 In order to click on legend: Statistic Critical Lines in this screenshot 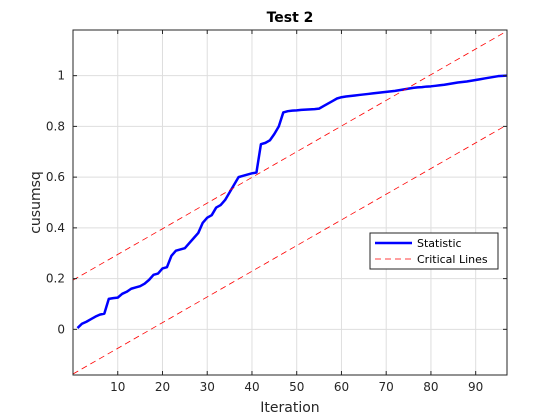, I will do `click(434, 251)`.